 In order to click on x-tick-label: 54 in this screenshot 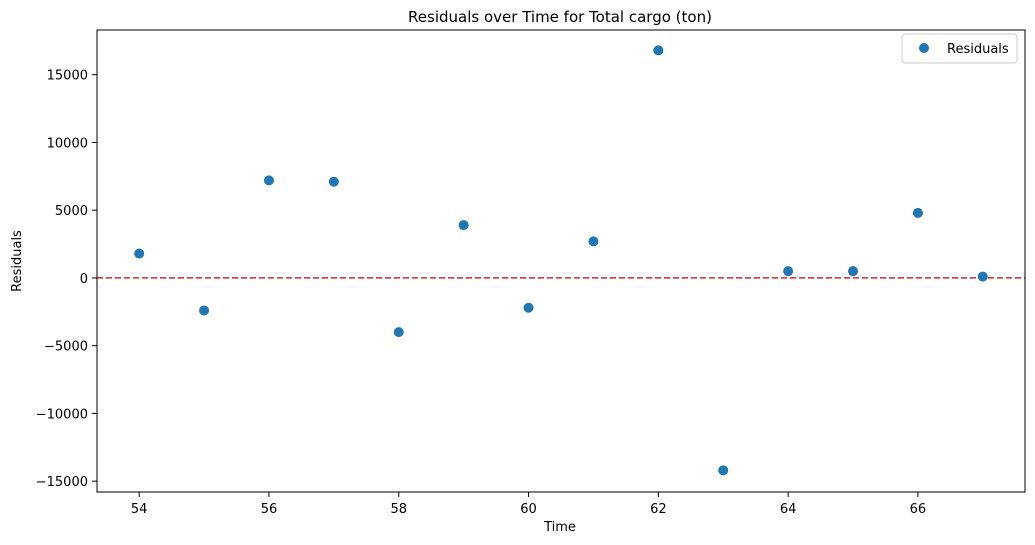, I will do `click(139, 509)`.